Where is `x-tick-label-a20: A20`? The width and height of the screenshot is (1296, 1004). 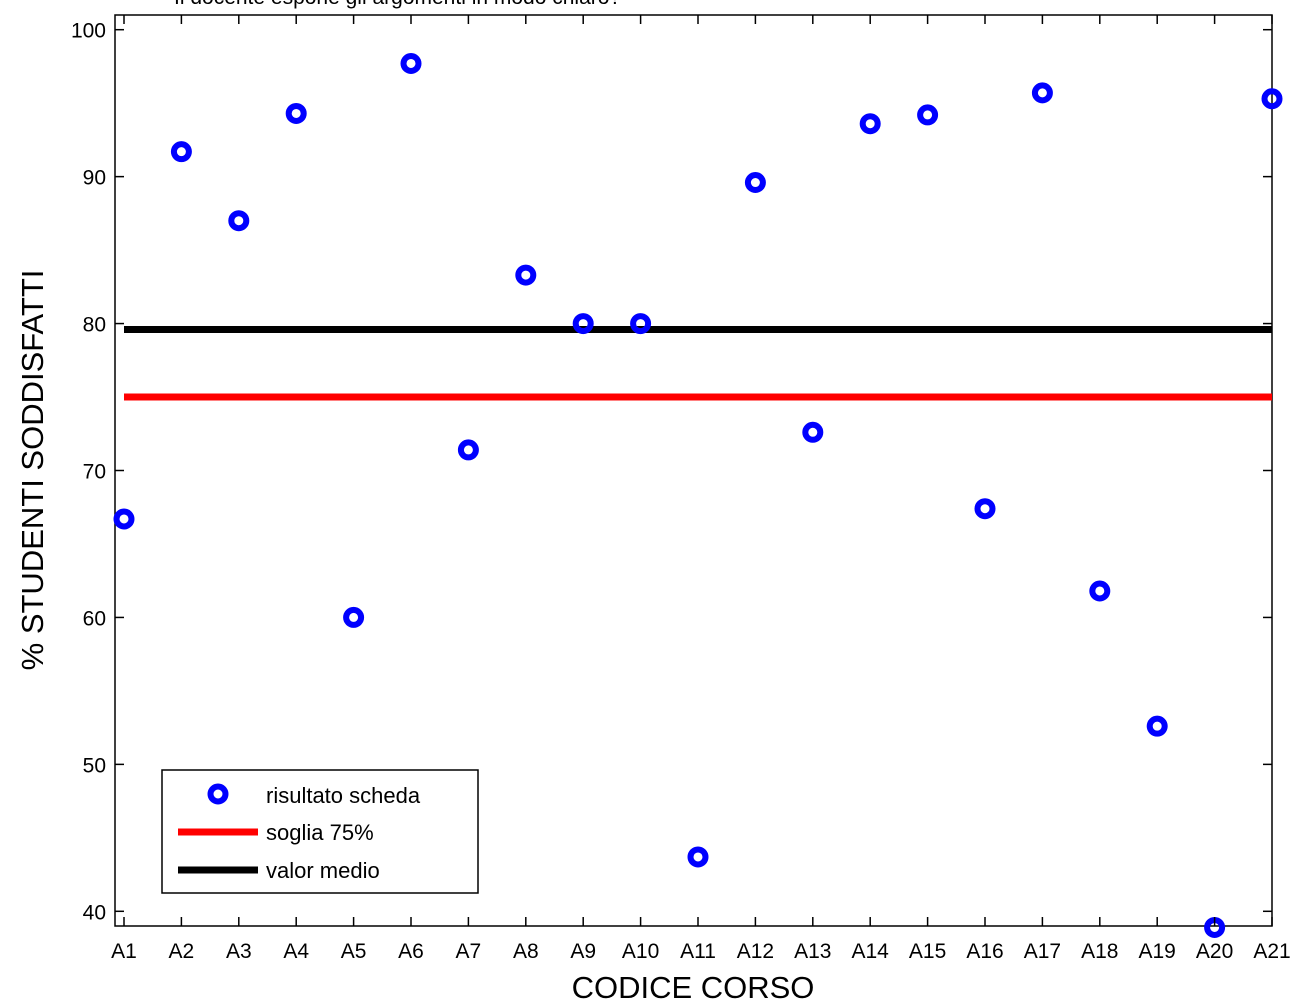 x-tick-label-a20: A20 is located at coordinates (1214, 951).